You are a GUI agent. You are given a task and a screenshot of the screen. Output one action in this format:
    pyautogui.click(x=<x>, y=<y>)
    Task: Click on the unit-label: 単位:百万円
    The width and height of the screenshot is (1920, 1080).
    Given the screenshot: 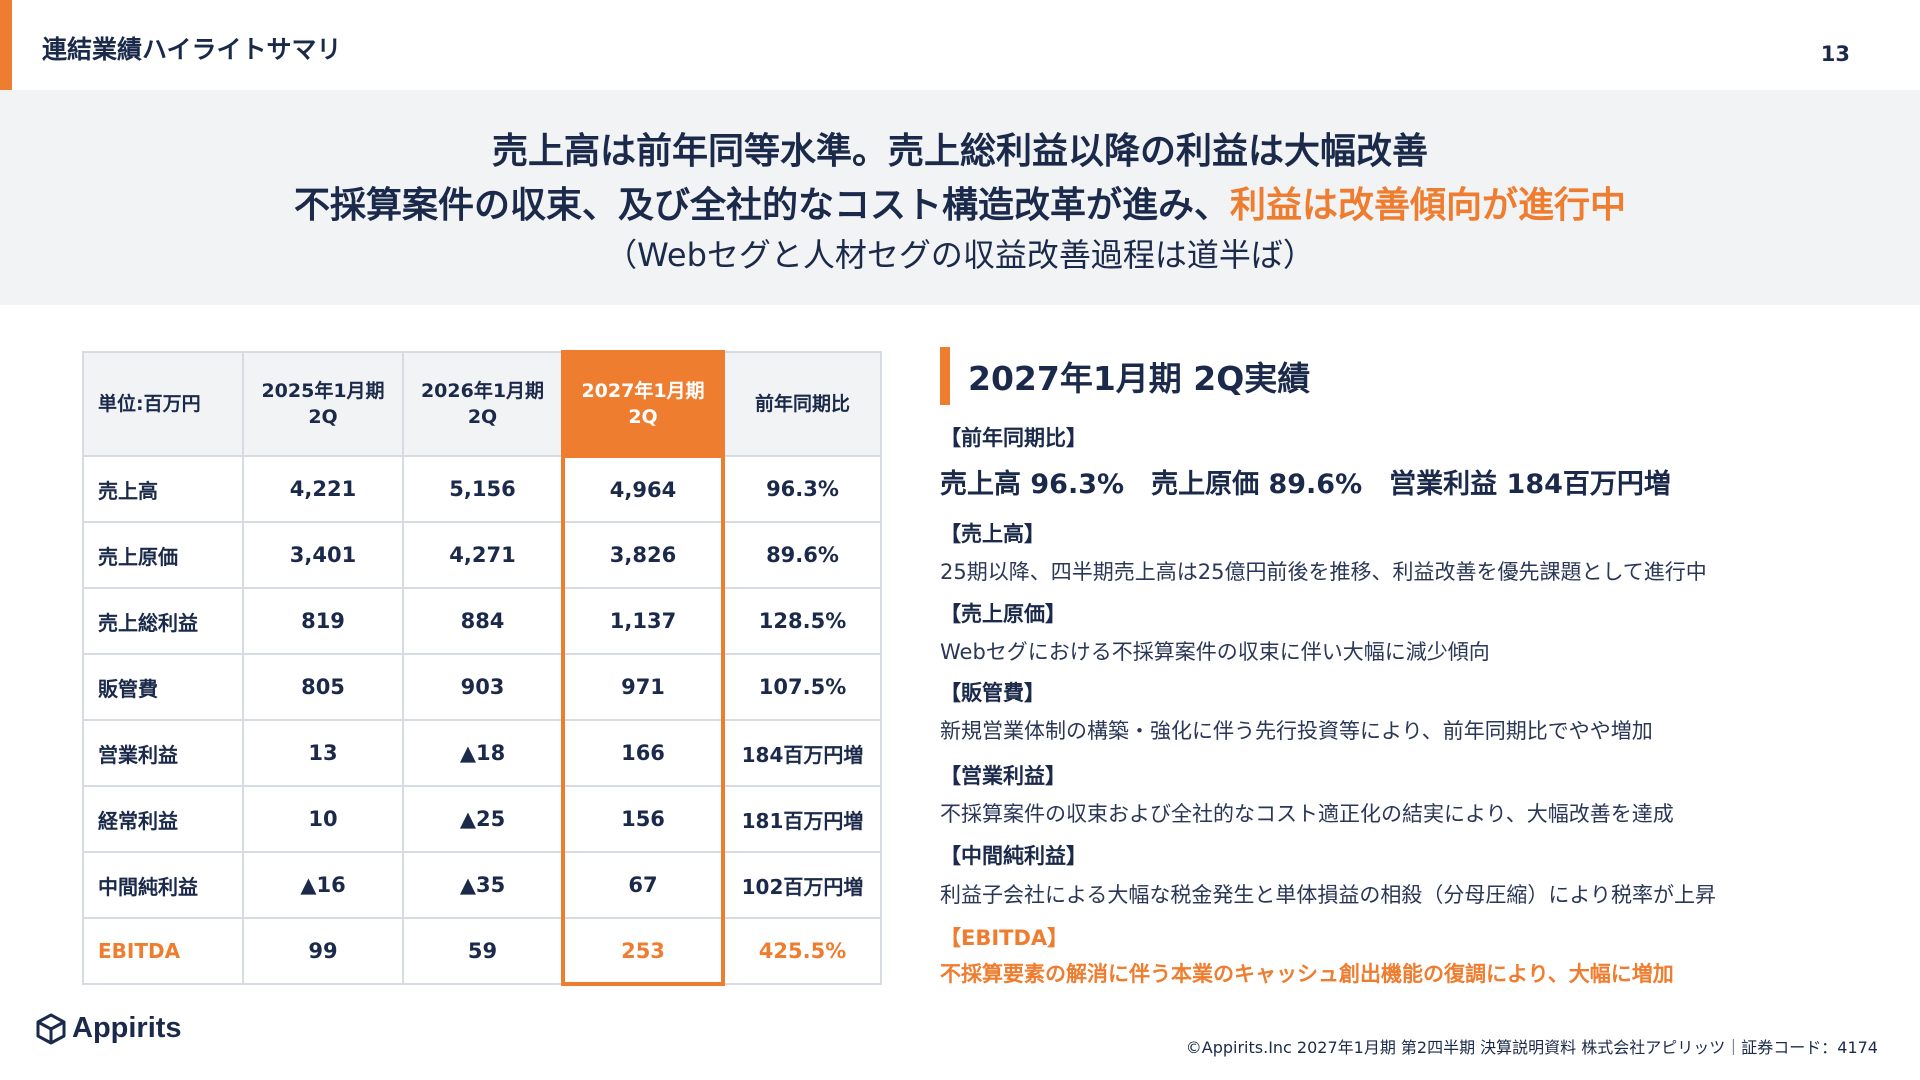 What is the action you would take?
    pyautogui.click(x=163, y=404)
    